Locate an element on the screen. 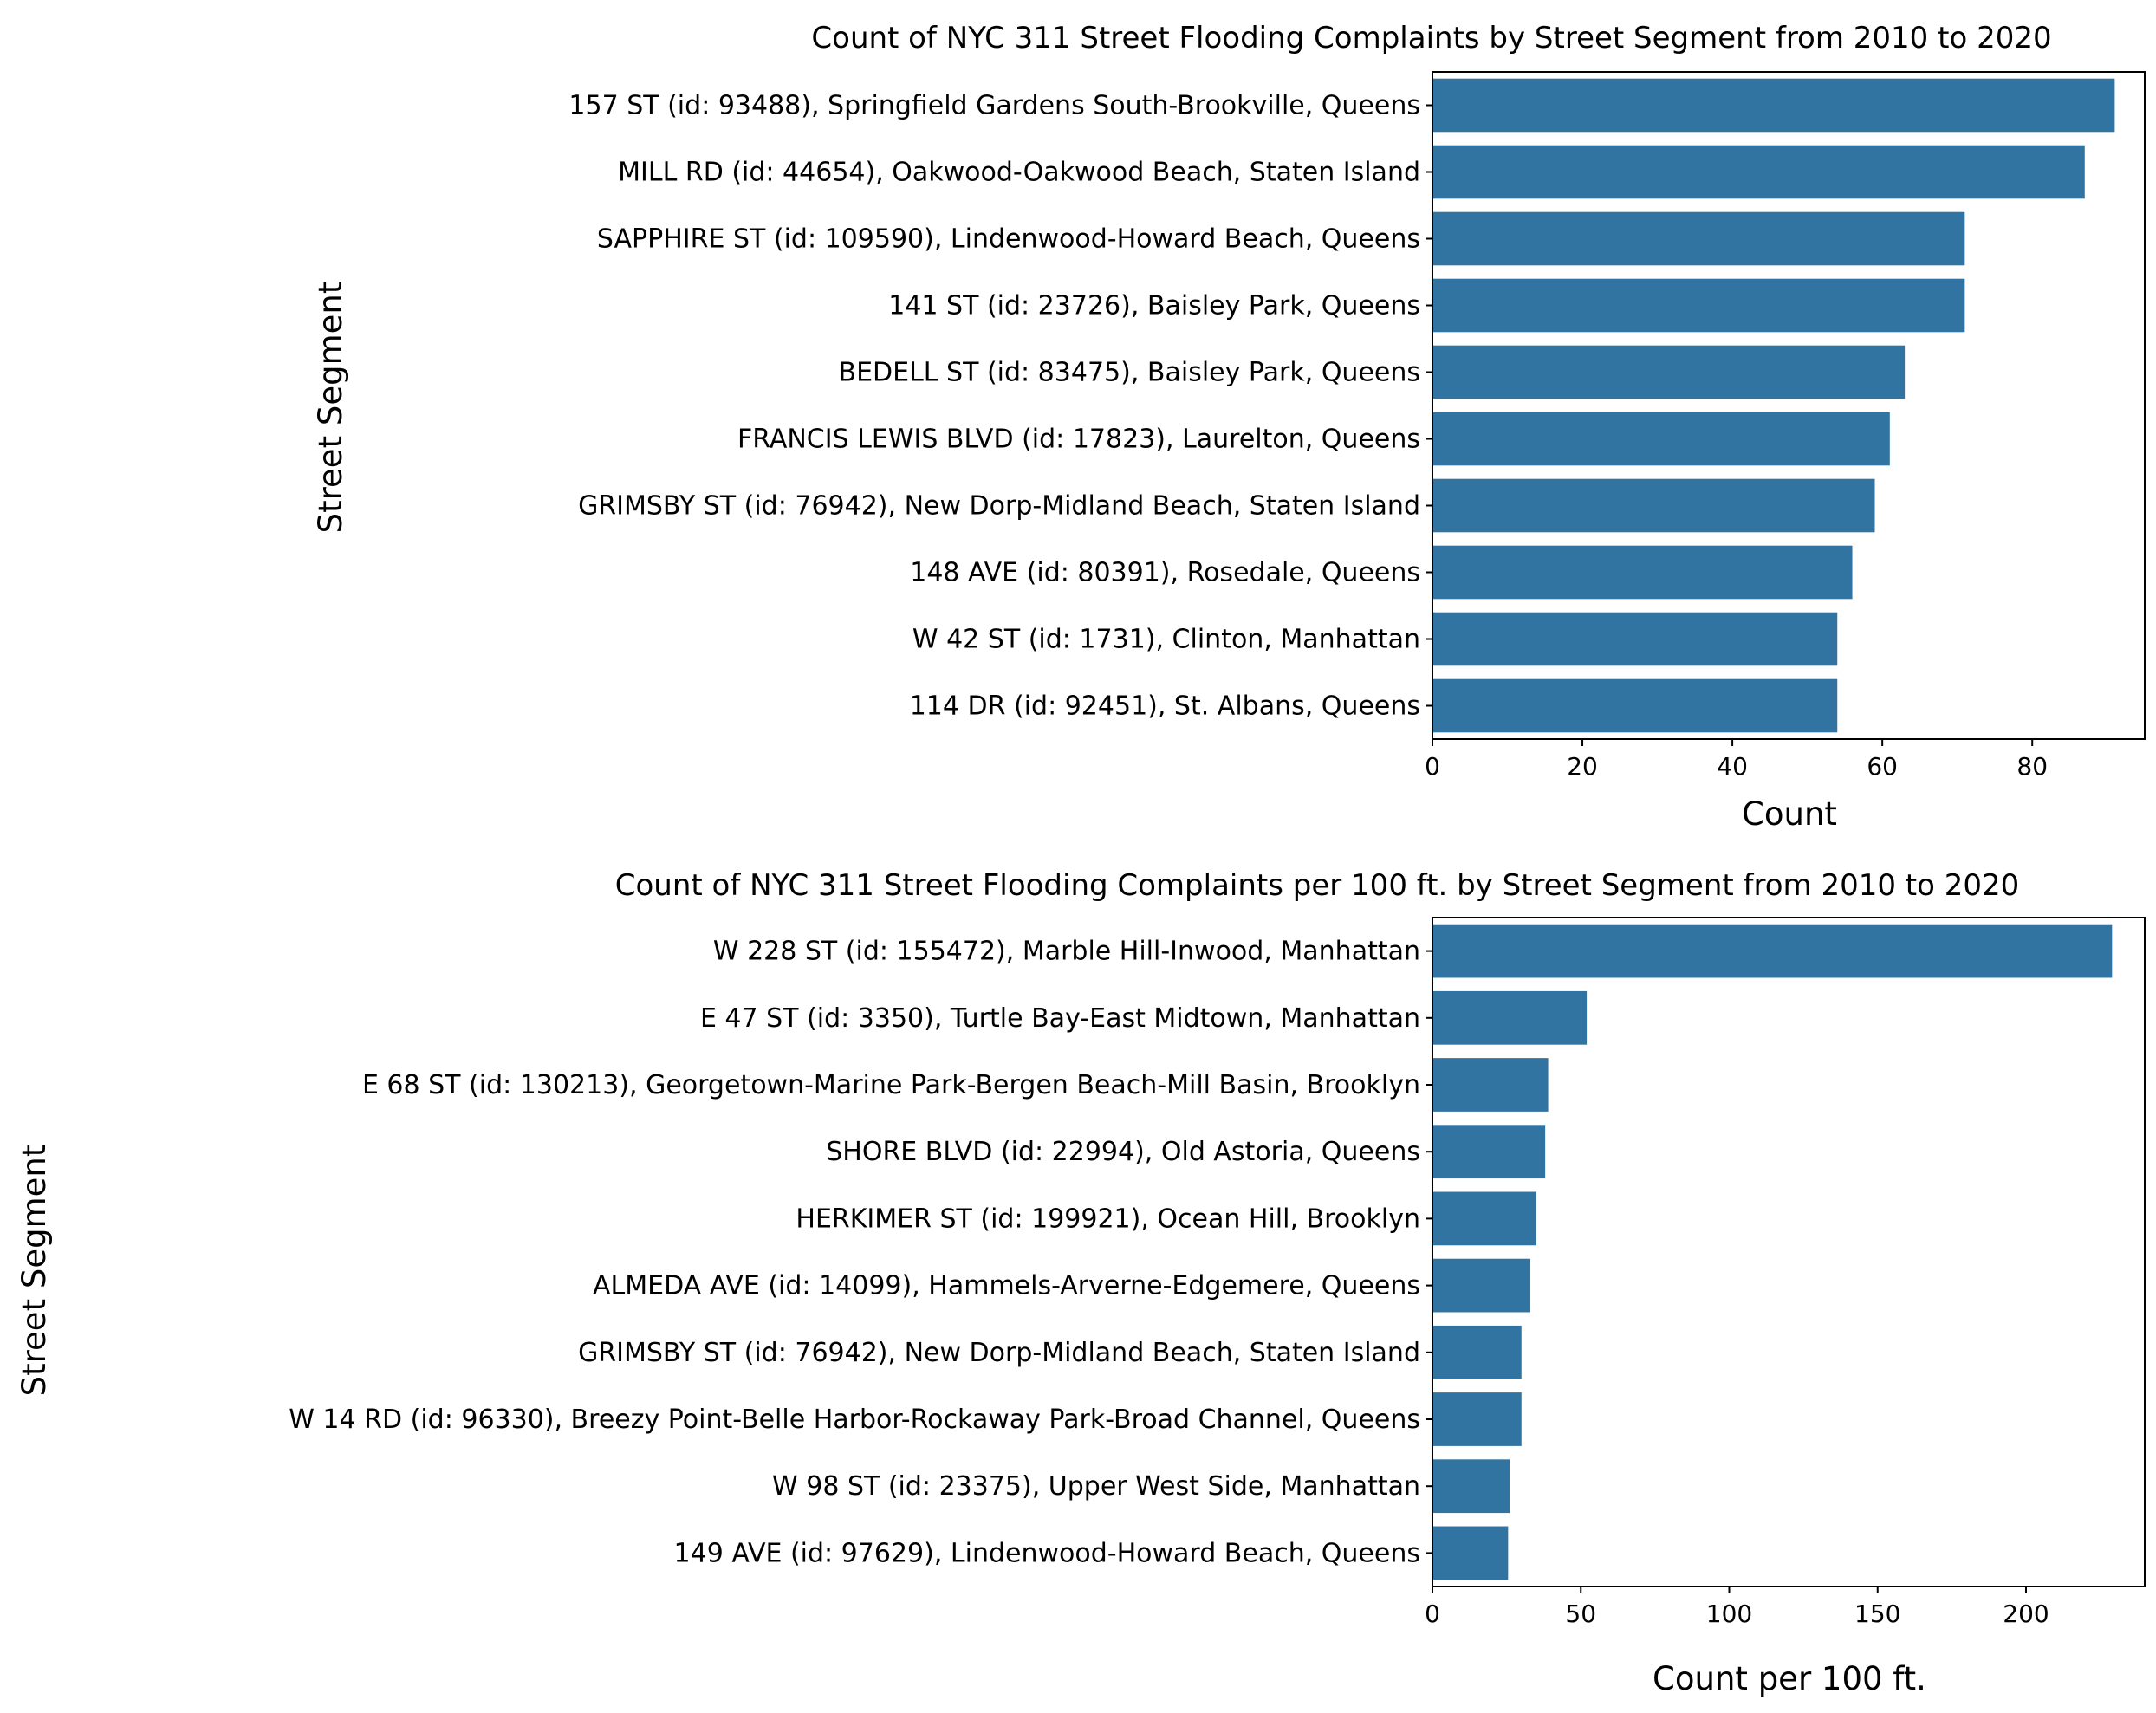 Image resolution: width=2156 pixels, height=1713 pixels. chart-bottom-x-tick-label: 0 is located at coordinates (1432, 1613).